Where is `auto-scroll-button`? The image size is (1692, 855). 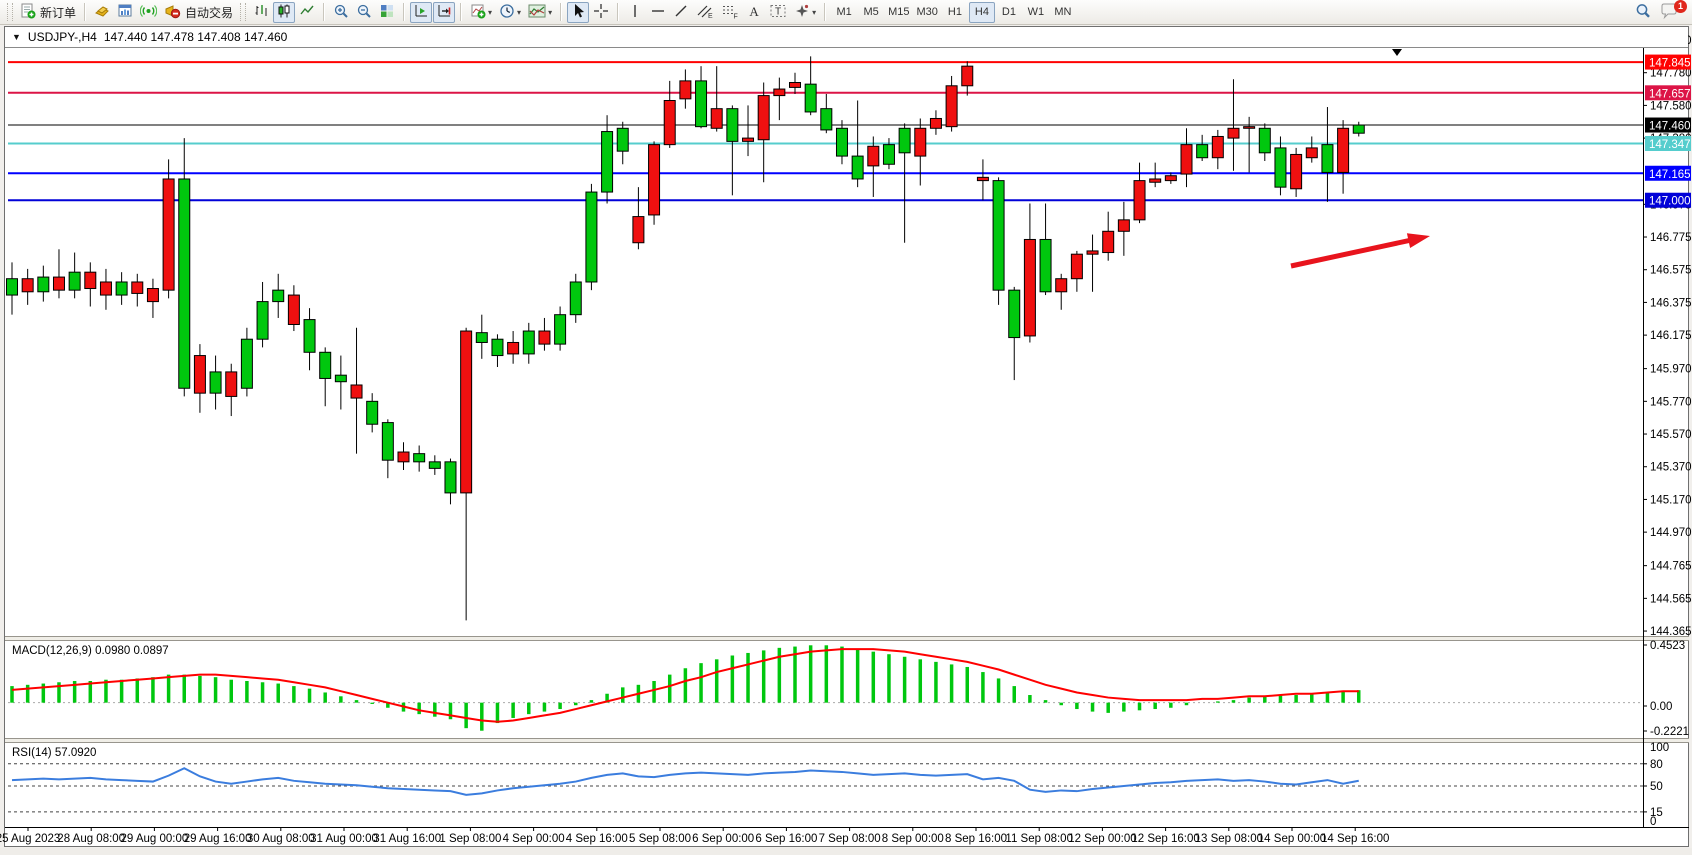 auto-scroll-button is located at coordinates (421, 12).